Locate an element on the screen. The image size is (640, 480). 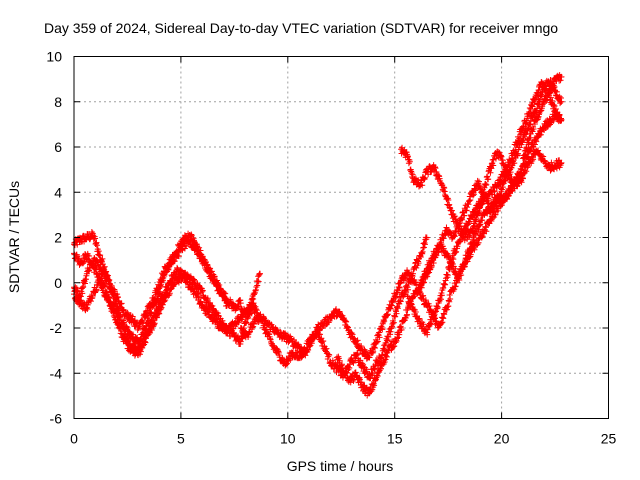
y-axis-label: SDTVAR / TECUs is located at coordinates (14, 237).